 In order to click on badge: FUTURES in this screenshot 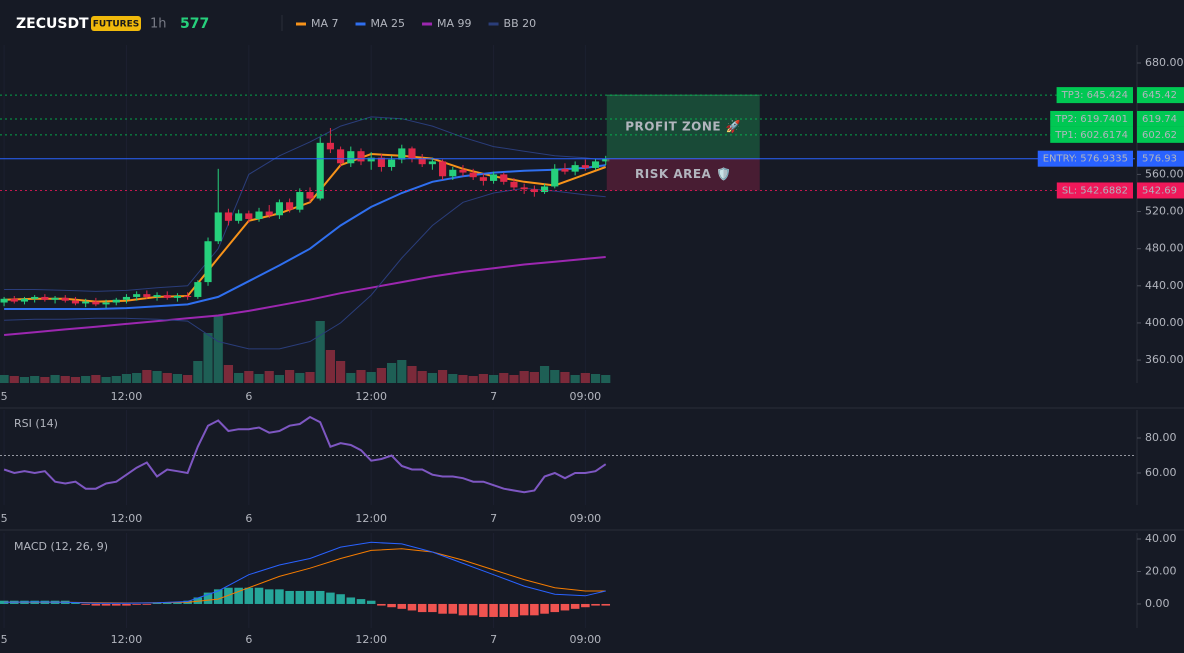, I will do `click(116, 25)`.